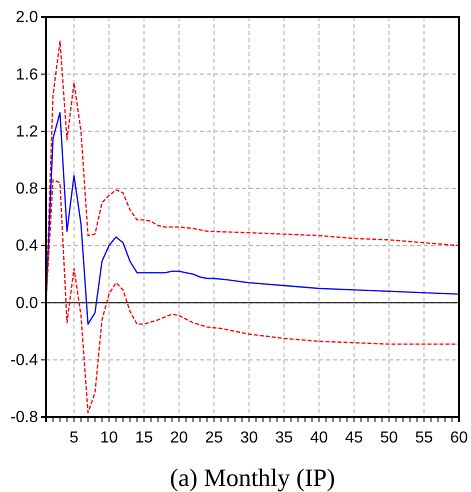 The width and height of the screenshot is (471, 492). Describe the element at coordinates (24, 360) in the screenshot. I see `y-tick-label: -0.4` at that location.